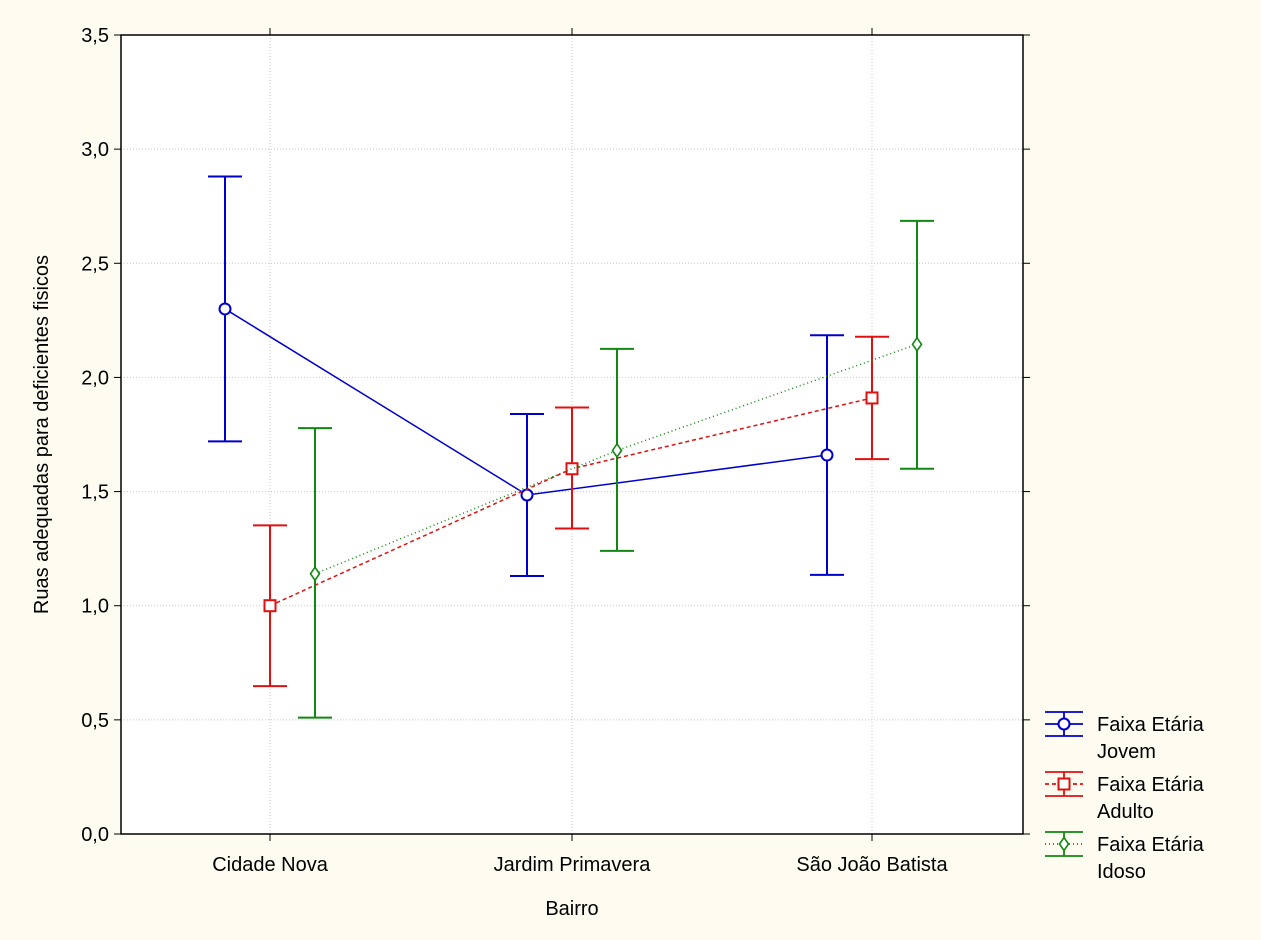  What do you see at coordinates (95, 835) in the screenshot?
I see `y-tick-label: 0,0` at bounding box center [95, 835].